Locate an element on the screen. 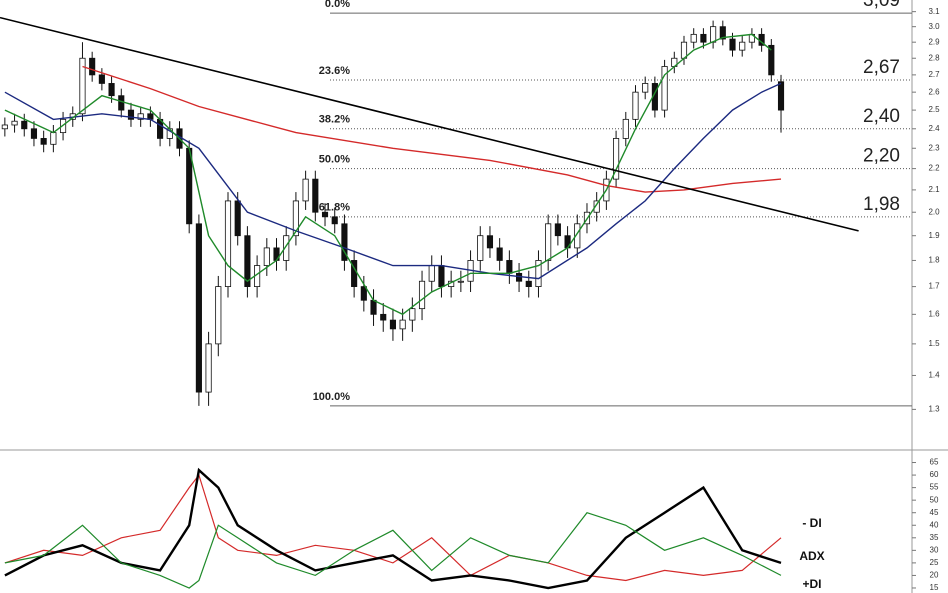 This screenshot has height=593, width=948. y-tick-label: 2.6 is located at coordinates (934, 91).